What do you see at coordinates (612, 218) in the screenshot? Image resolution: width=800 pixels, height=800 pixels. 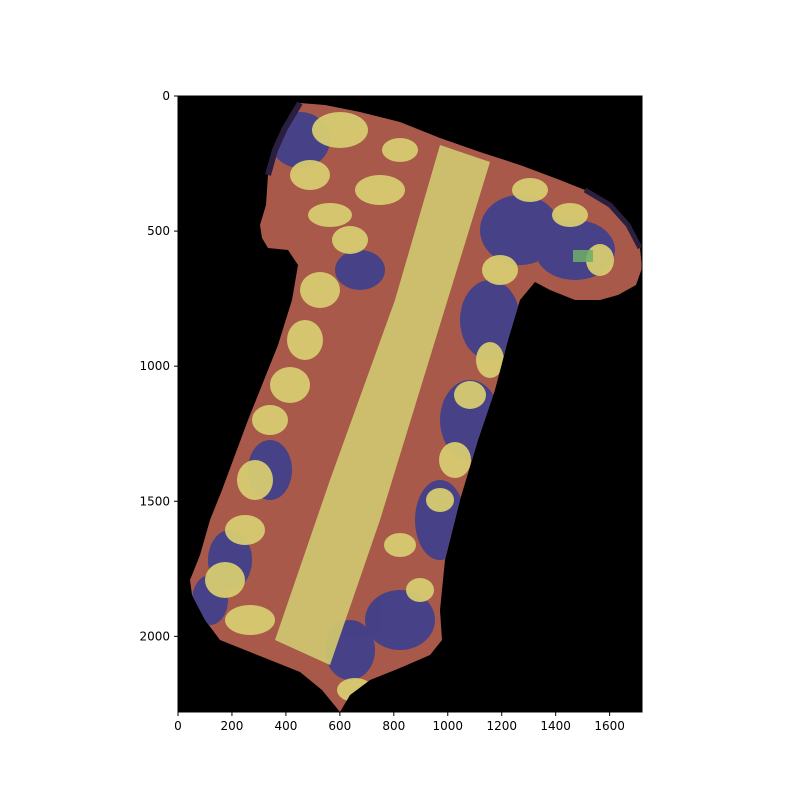 I see `tissue-rim-right` at bounding box center [612, 218].